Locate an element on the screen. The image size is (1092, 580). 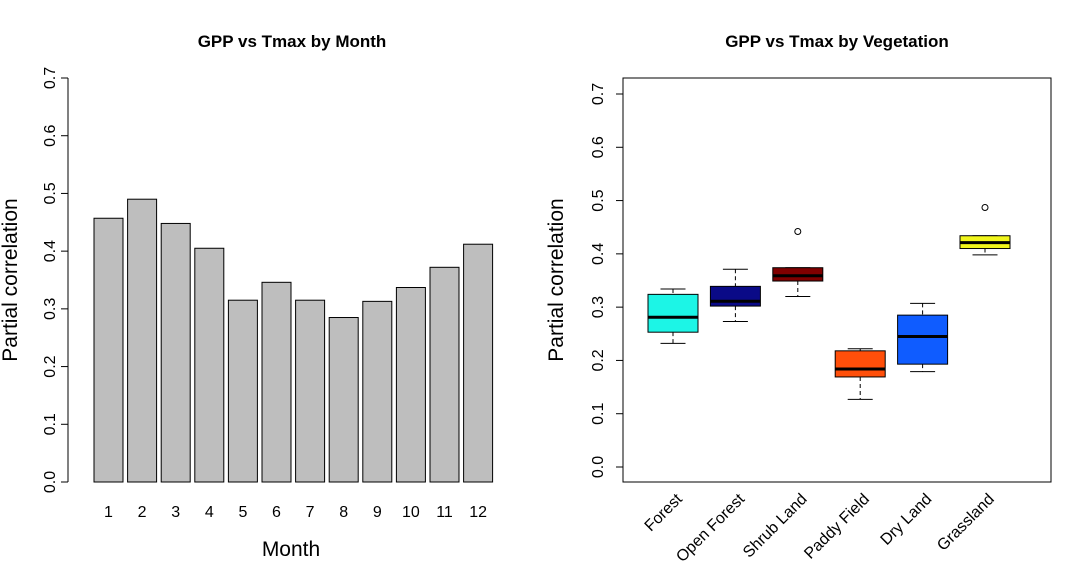
x-tick-label: 8 is located at coordinates (343, 512).